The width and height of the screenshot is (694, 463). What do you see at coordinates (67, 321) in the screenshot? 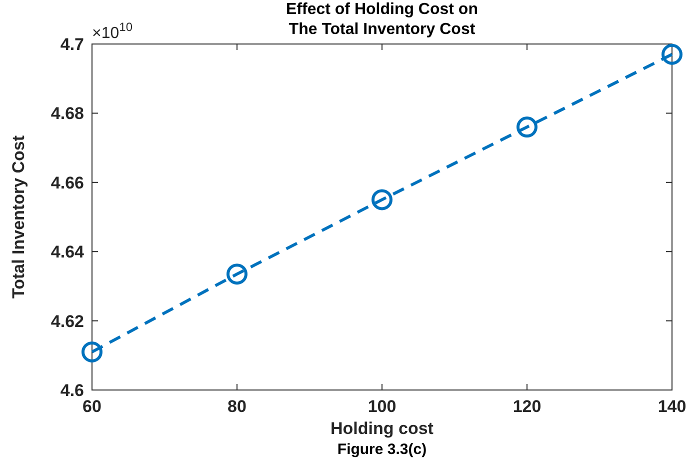
I see `y-tick-label: 4.62` at bounding box center [67, 321].